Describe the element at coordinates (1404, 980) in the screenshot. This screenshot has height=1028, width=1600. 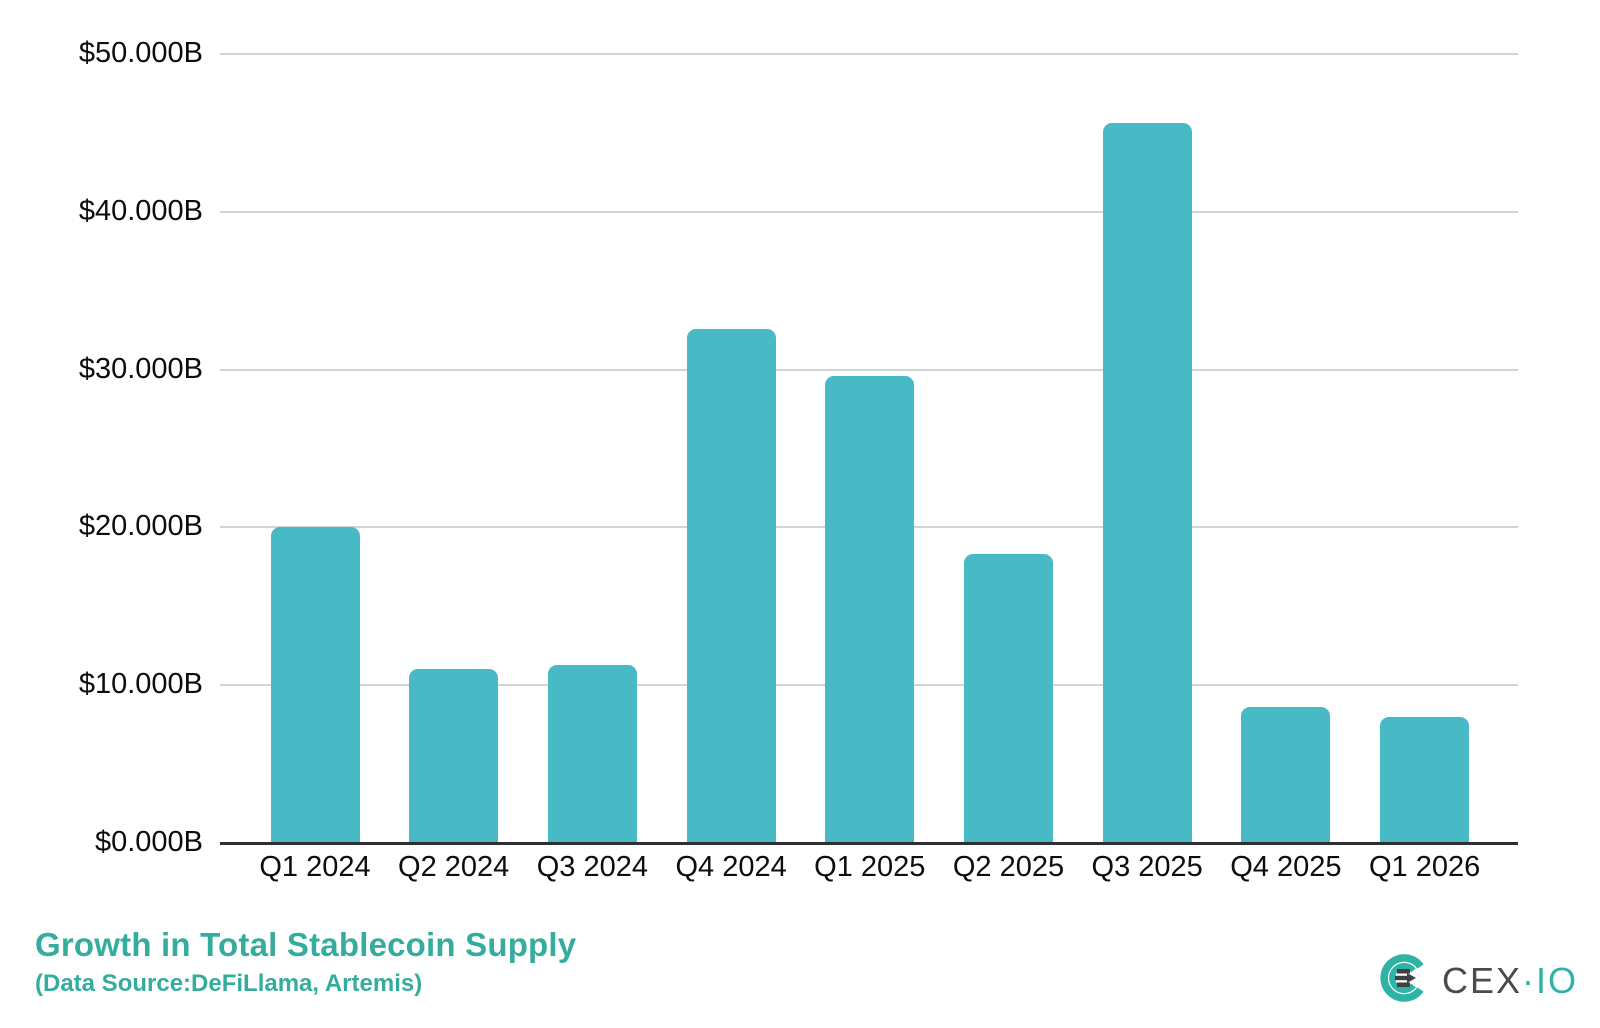
I see `cexio-logo-icon` at that location.